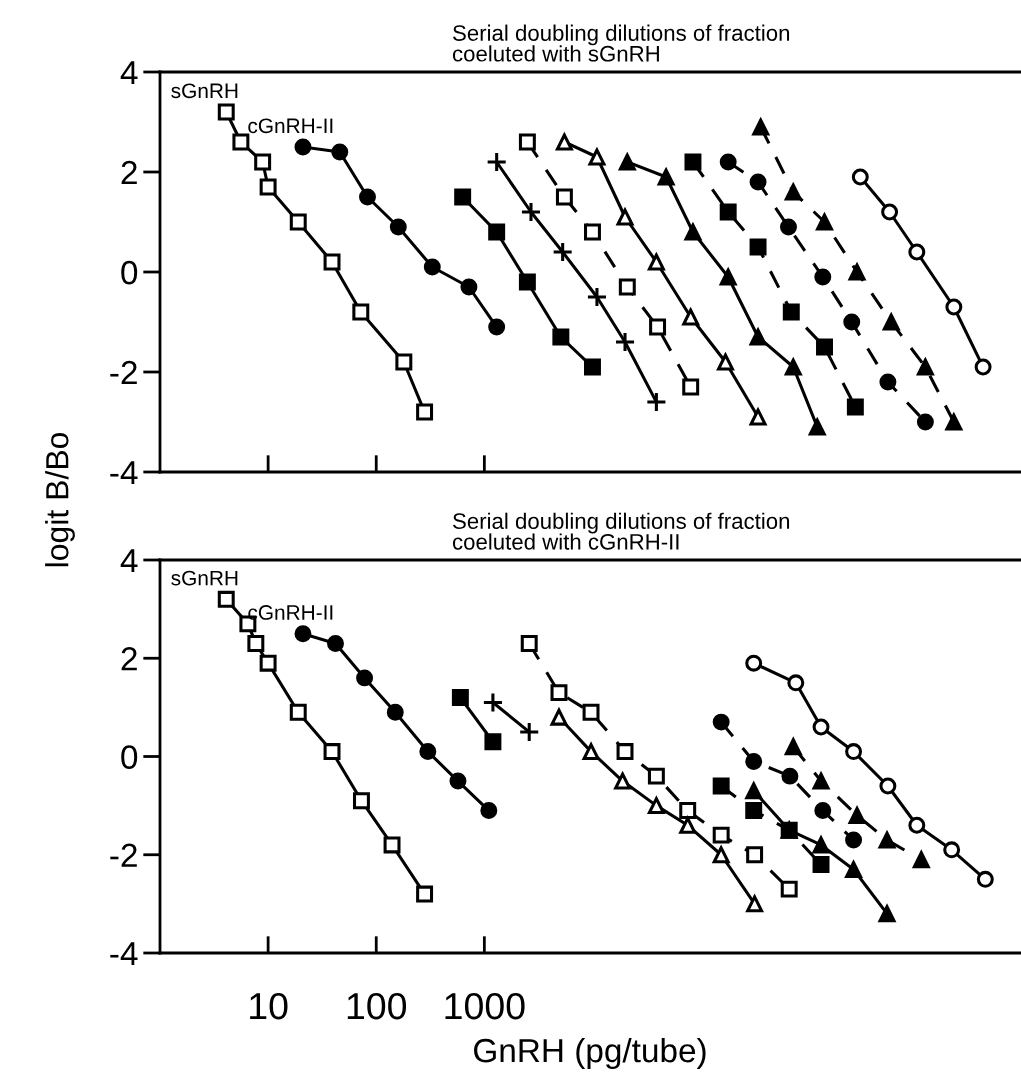 This screenshot has width=1021, height=1088. I want to click on x-axis-title: GnRH (pg/tube), so click(590, 1053).